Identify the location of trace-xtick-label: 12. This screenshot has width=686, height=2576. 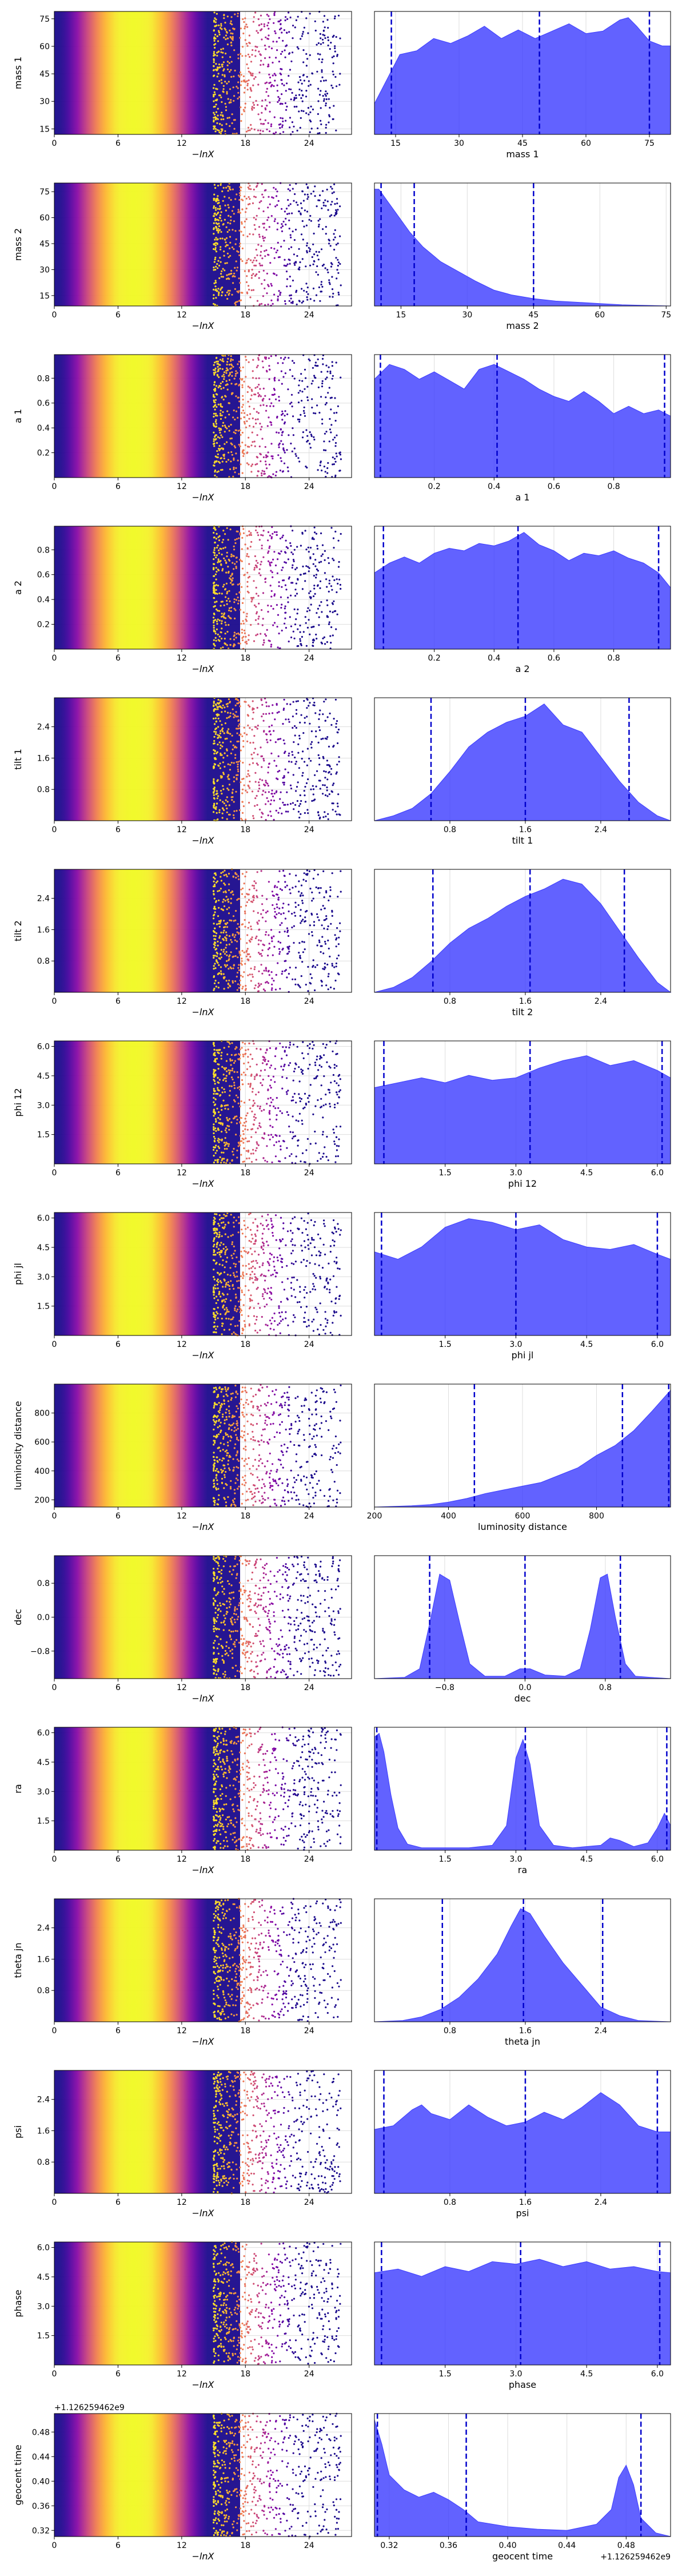
(182, 143).